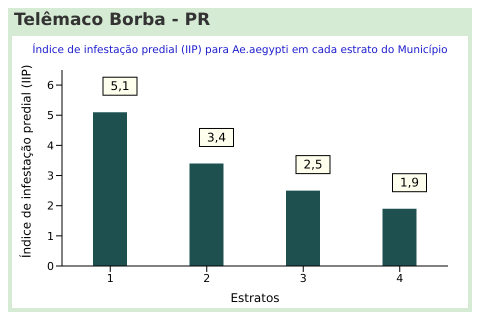  I want to click on y-axis-title: Índice de infestação predial (IIP), so click(26, 161).